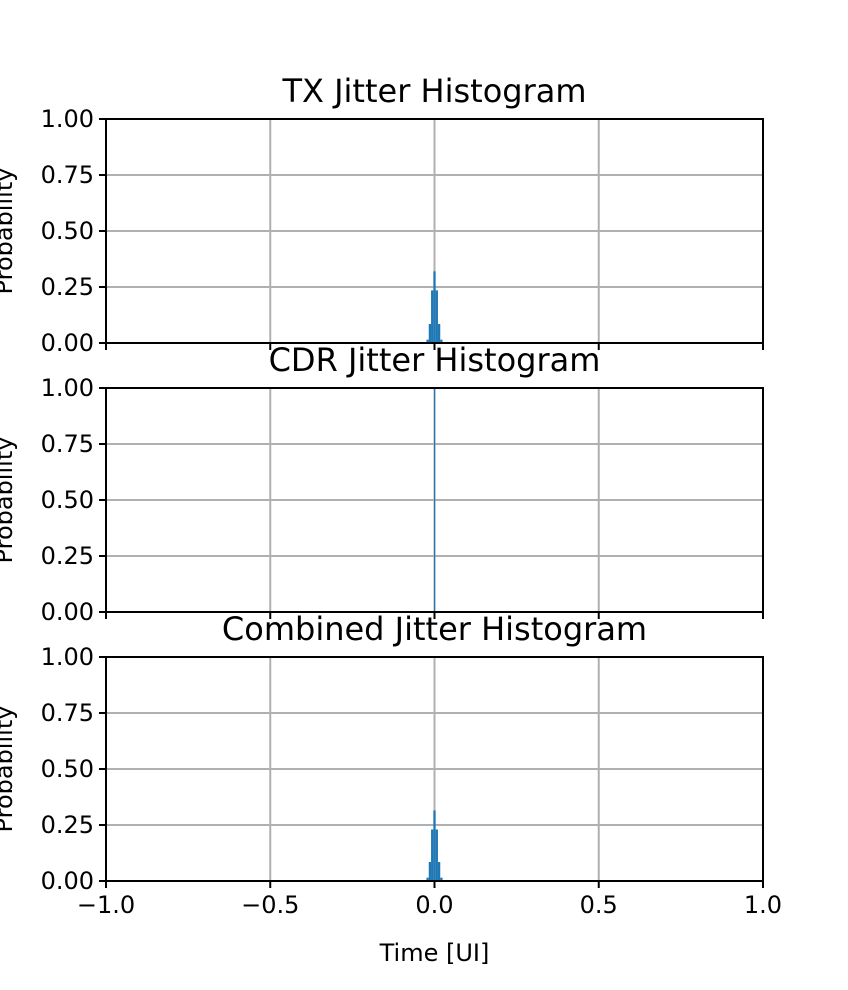 Image resolution: width=848 pixels, height=990 pixels. I want to click on x-axis-label: Time [UI], so click(434, 953).